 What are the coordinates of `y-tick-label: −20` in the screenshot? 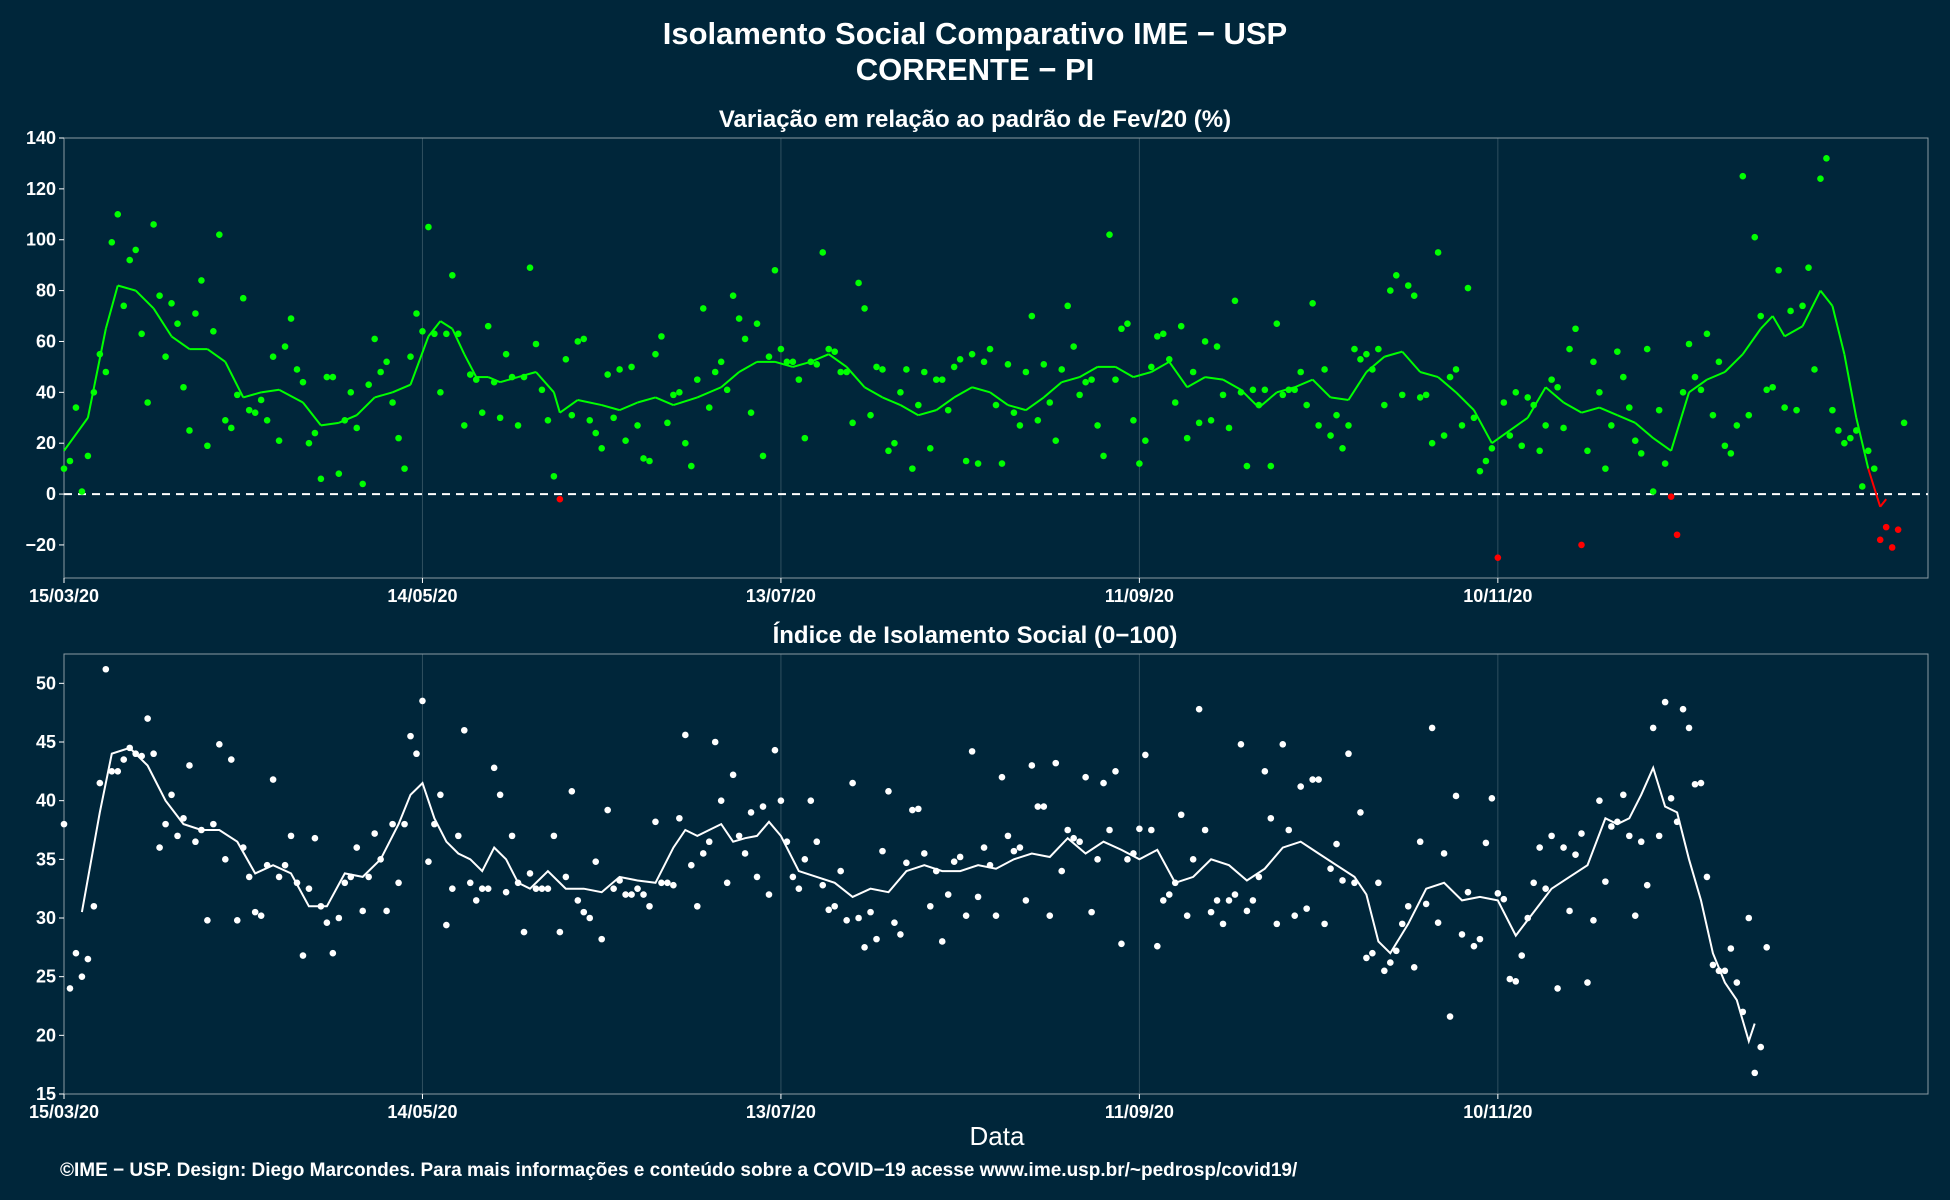 It's located at (40, 545).